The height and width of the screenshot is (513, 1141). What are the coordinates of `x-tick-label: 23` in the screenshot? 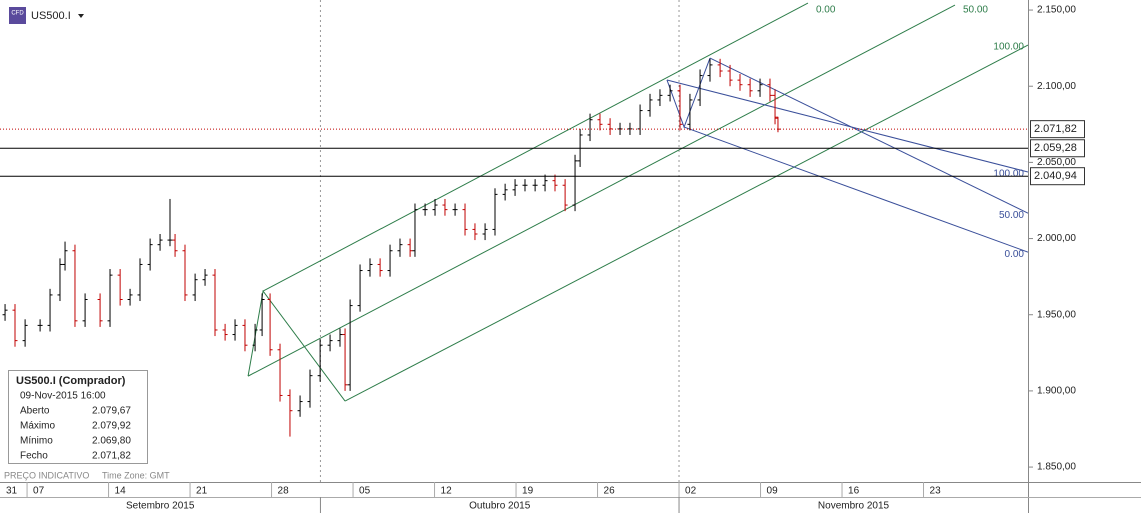 It's located at (936, 491).